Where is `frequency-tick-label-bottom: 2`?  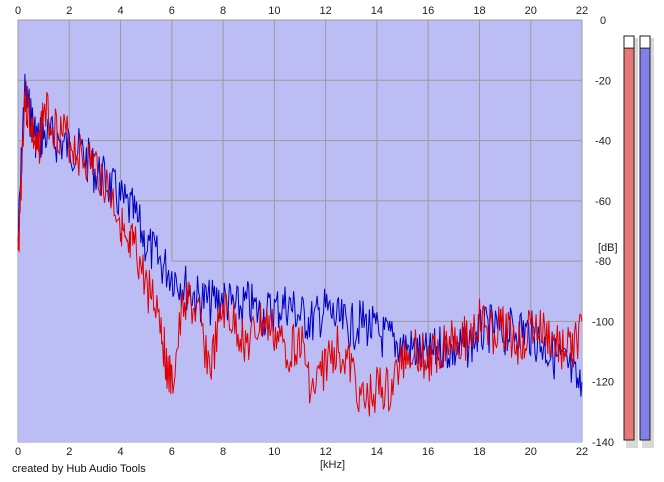 frequency-tick-label-bottom: 2 is located at coordinates (69, 452).